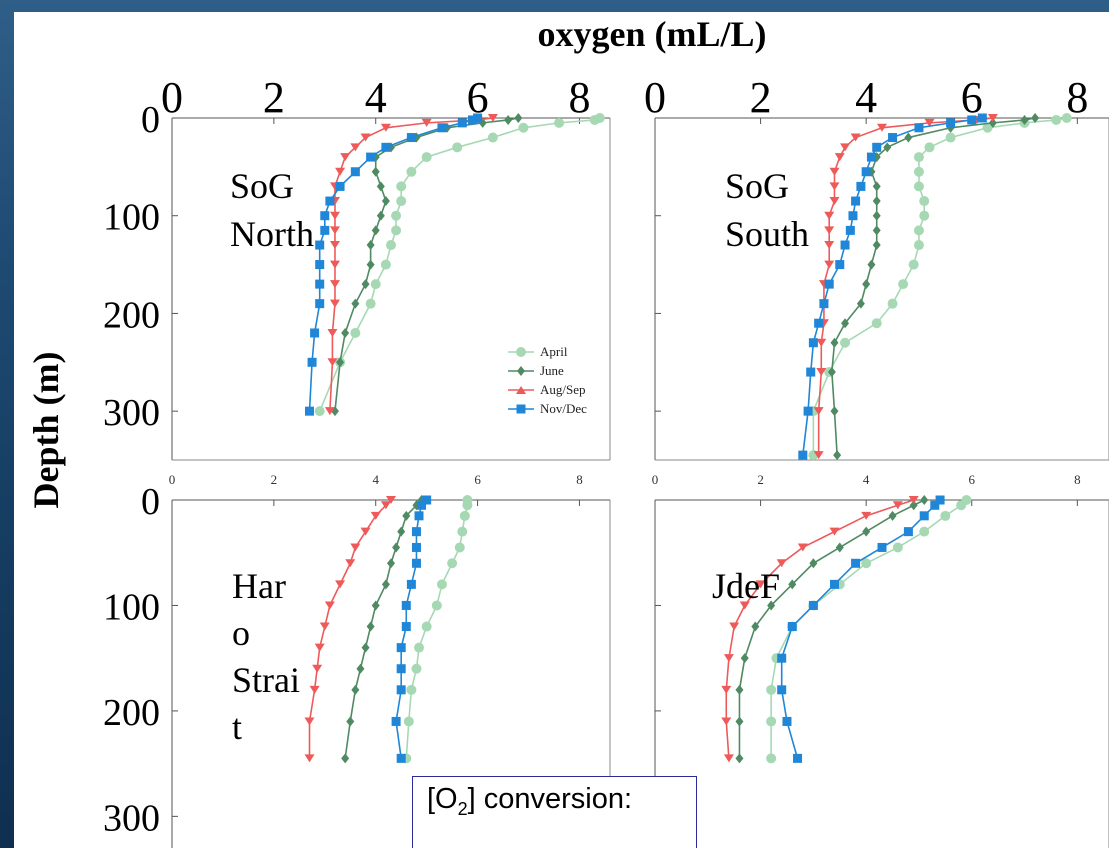 The height and width of the screenshot is (848, 1109). Describe the element at coordinates (150, 502) in the screenshot. I see `y-tick-label: 0` at that location.